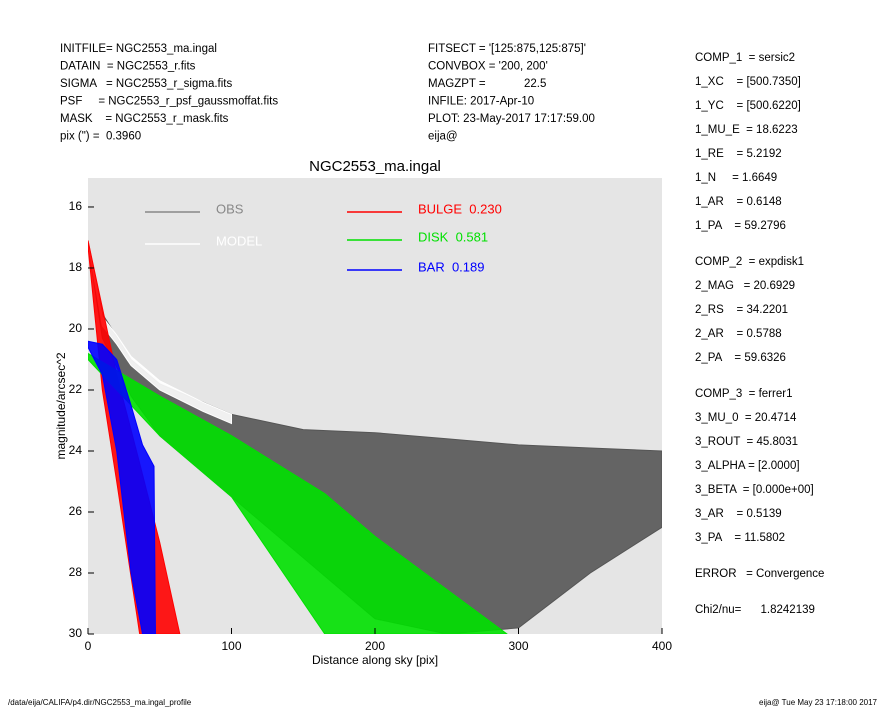  I want to click on x-tick-label: 300, so click(518, 646).